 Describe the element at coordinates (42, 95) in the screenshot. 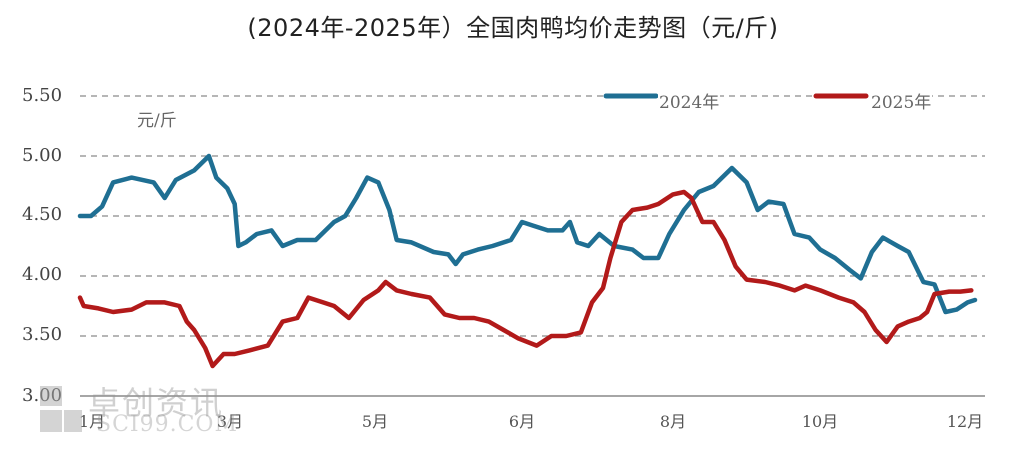

I see `y-tick-label: 5.50` at that location.